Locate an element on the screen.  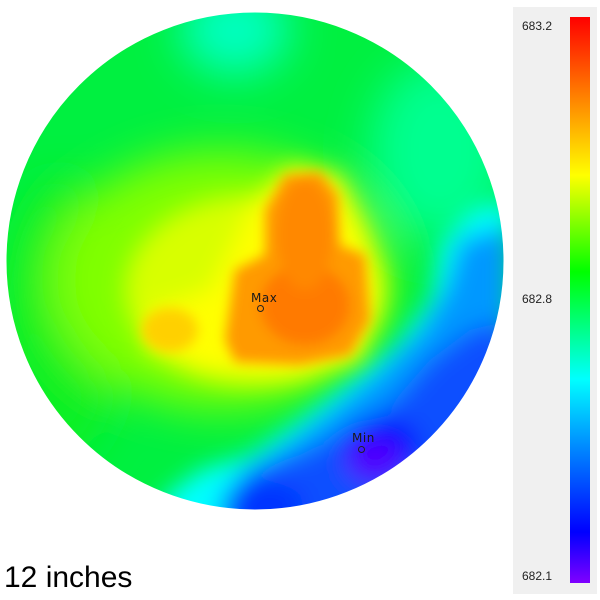
scale-label: 12 inches is located at coordinates (68, 577).